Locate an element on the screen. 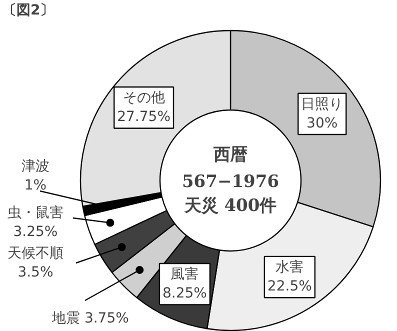 This screenshot has width=397, height=331. data-label: 3.25% is located at coordinates (35, 232).